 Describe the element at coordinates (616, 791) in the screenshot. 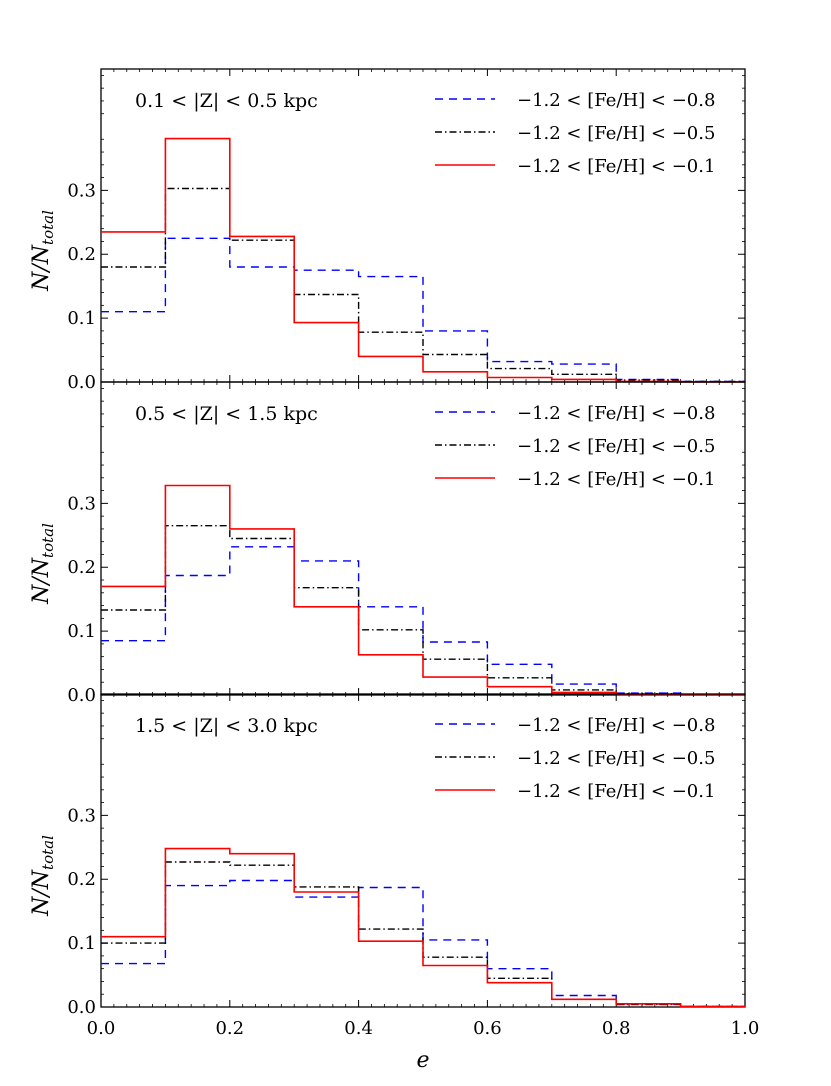

I see `legend-label-p3-s3: −1.2 < [Fe/H] < −0.1` at that location.